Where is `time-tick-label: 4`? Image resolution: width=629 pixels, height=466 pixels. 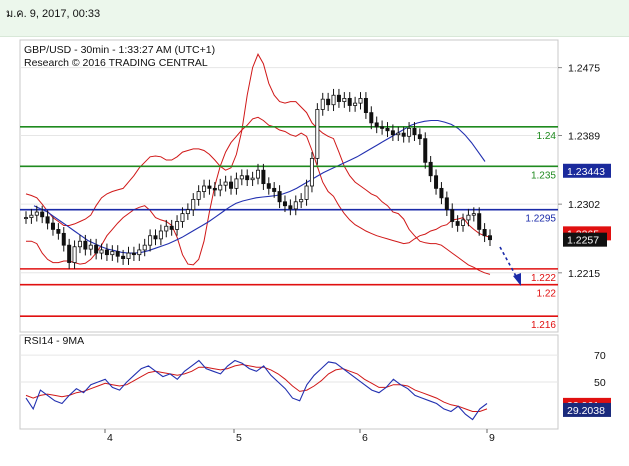
time-tick-label: 4 is located at coordinates (110, 438).